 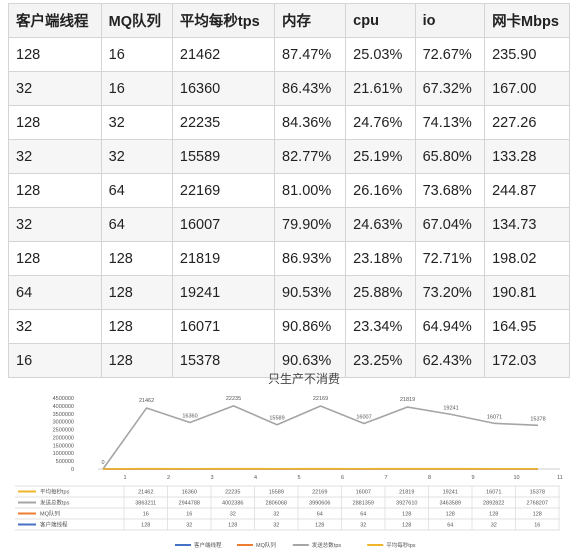 What do you see at coordinates (380, 326) in the screenshot?
I see `table-cell: 23.34%` at bounding box center [380, 326].